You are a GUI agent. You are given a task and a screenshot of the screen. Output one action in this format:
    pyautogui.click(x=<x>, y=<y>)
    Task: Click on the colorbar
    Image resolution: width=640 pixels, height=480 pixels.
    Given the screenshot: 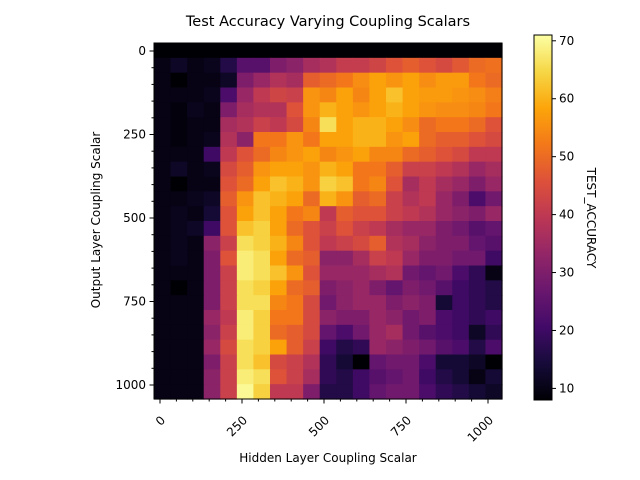 What is the action you would take?
    pyautogui.click(x=543, y=217)
    